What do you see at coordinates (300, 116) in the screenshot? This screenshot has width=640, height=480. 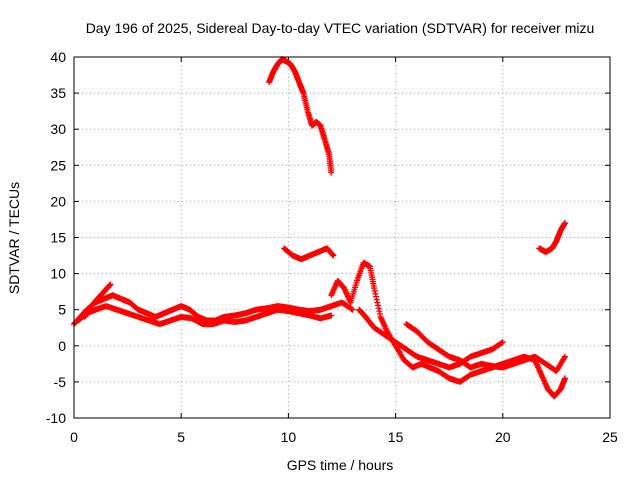 I see `series-arc-high` at bounding box center [300, 116].